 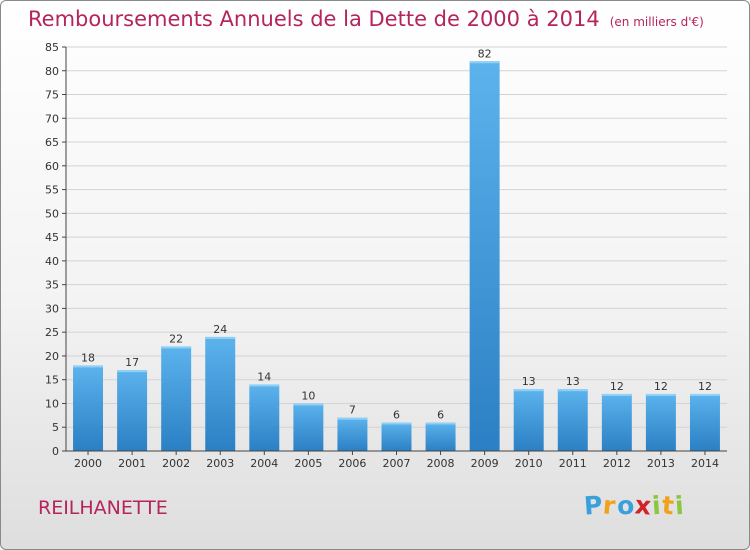 I want to click on x-tick-label-2009: 2009, so click(x=485, y=463).